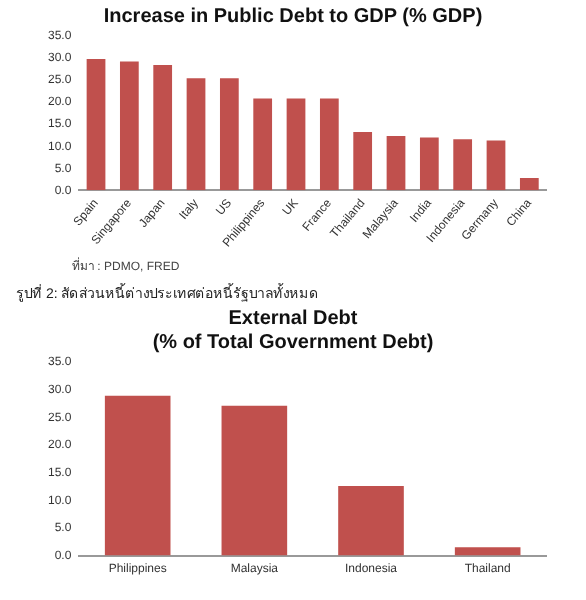 This screenshot has width=586, height=600. I want to click on chart-title: External Debt (% of Total Government Debt), so click(293, 330).